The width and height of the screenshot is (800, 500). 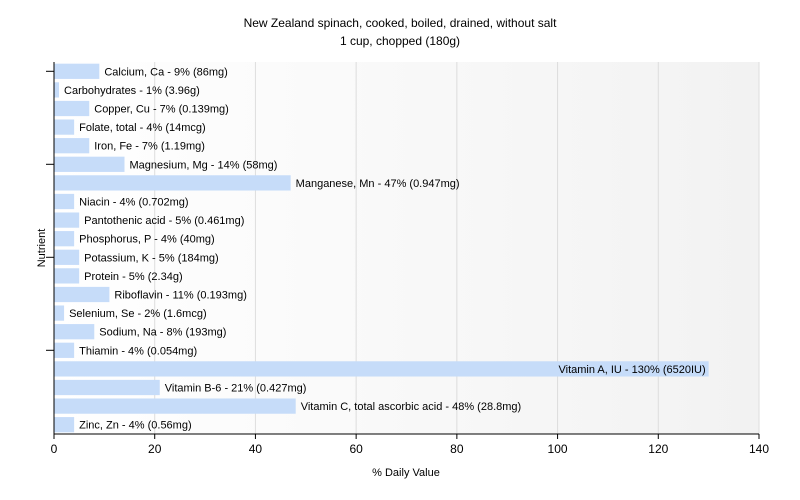 I want to click on x-tick-label: 40, so click(x=256, y=449).